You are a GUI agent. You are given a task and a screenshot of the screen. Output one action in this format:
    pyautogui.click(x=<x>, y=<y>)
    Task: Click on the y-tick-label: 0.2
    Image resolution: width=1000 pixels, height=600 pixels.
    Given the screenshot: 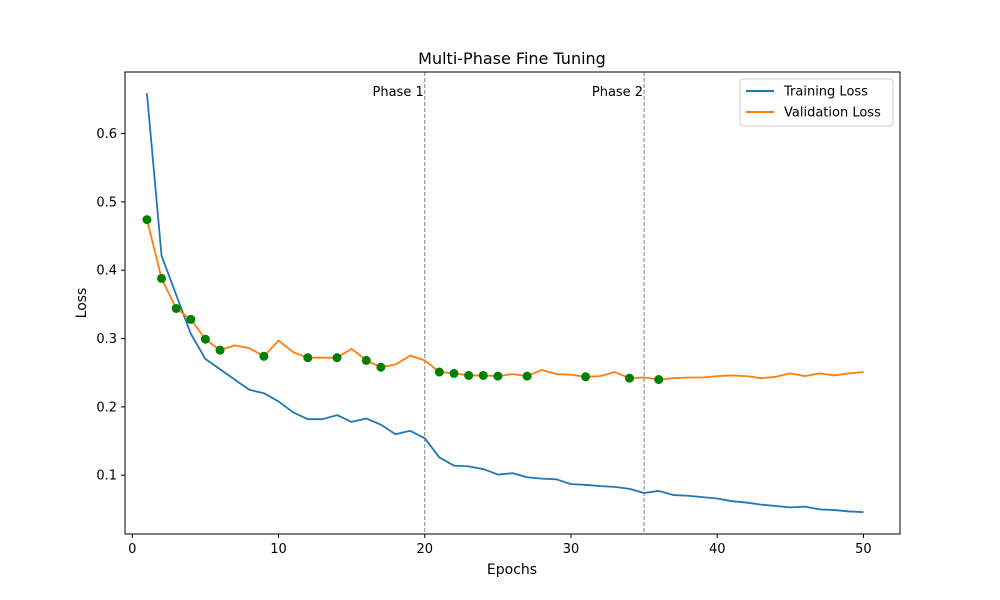 What is the action you would take?
    pyautogui.click(x=106, y=407)
    